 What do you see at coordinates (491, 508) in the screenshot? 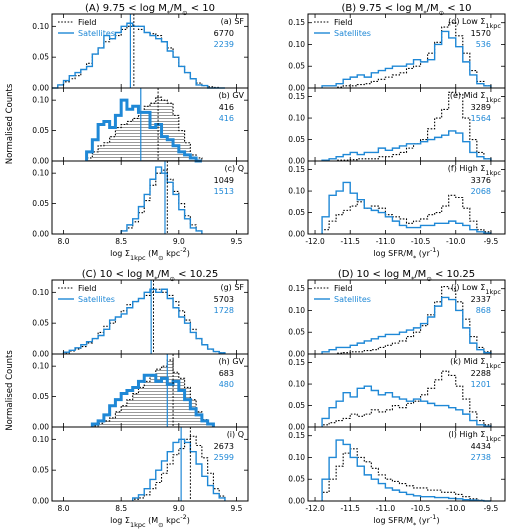
I see `x-tick-label: -9.5` at bounding box center [491, 508].